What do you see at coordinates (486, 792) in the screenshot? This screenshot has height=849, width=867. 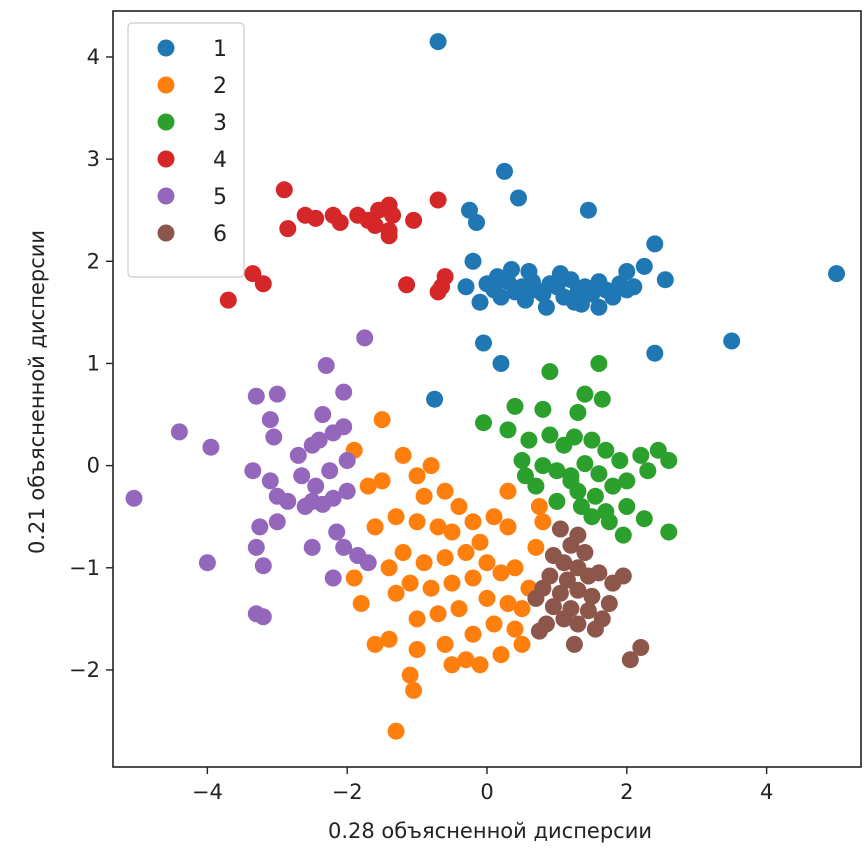 I see `x-tick-label: 0` at bounding box center [486, 792].